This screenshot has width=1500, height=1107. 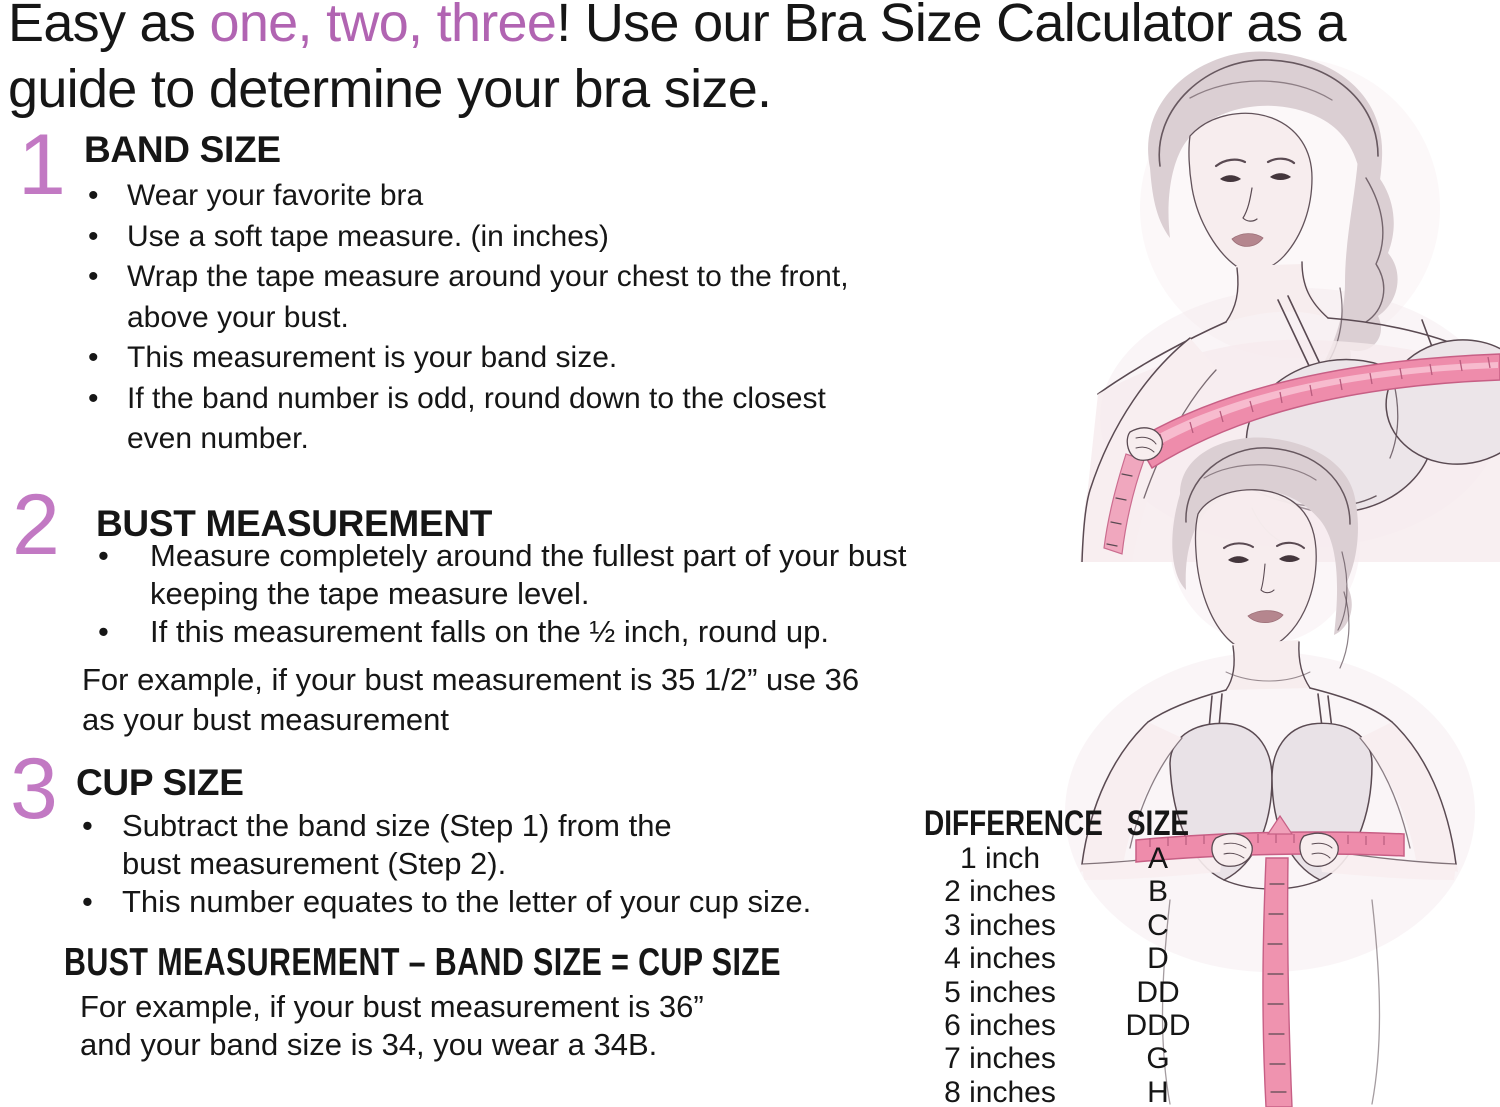 What do you see at coordinates (1000, 925) in the screenshot?
I see `difference-cell: 3 inches` at bounding box center [1000, 925].